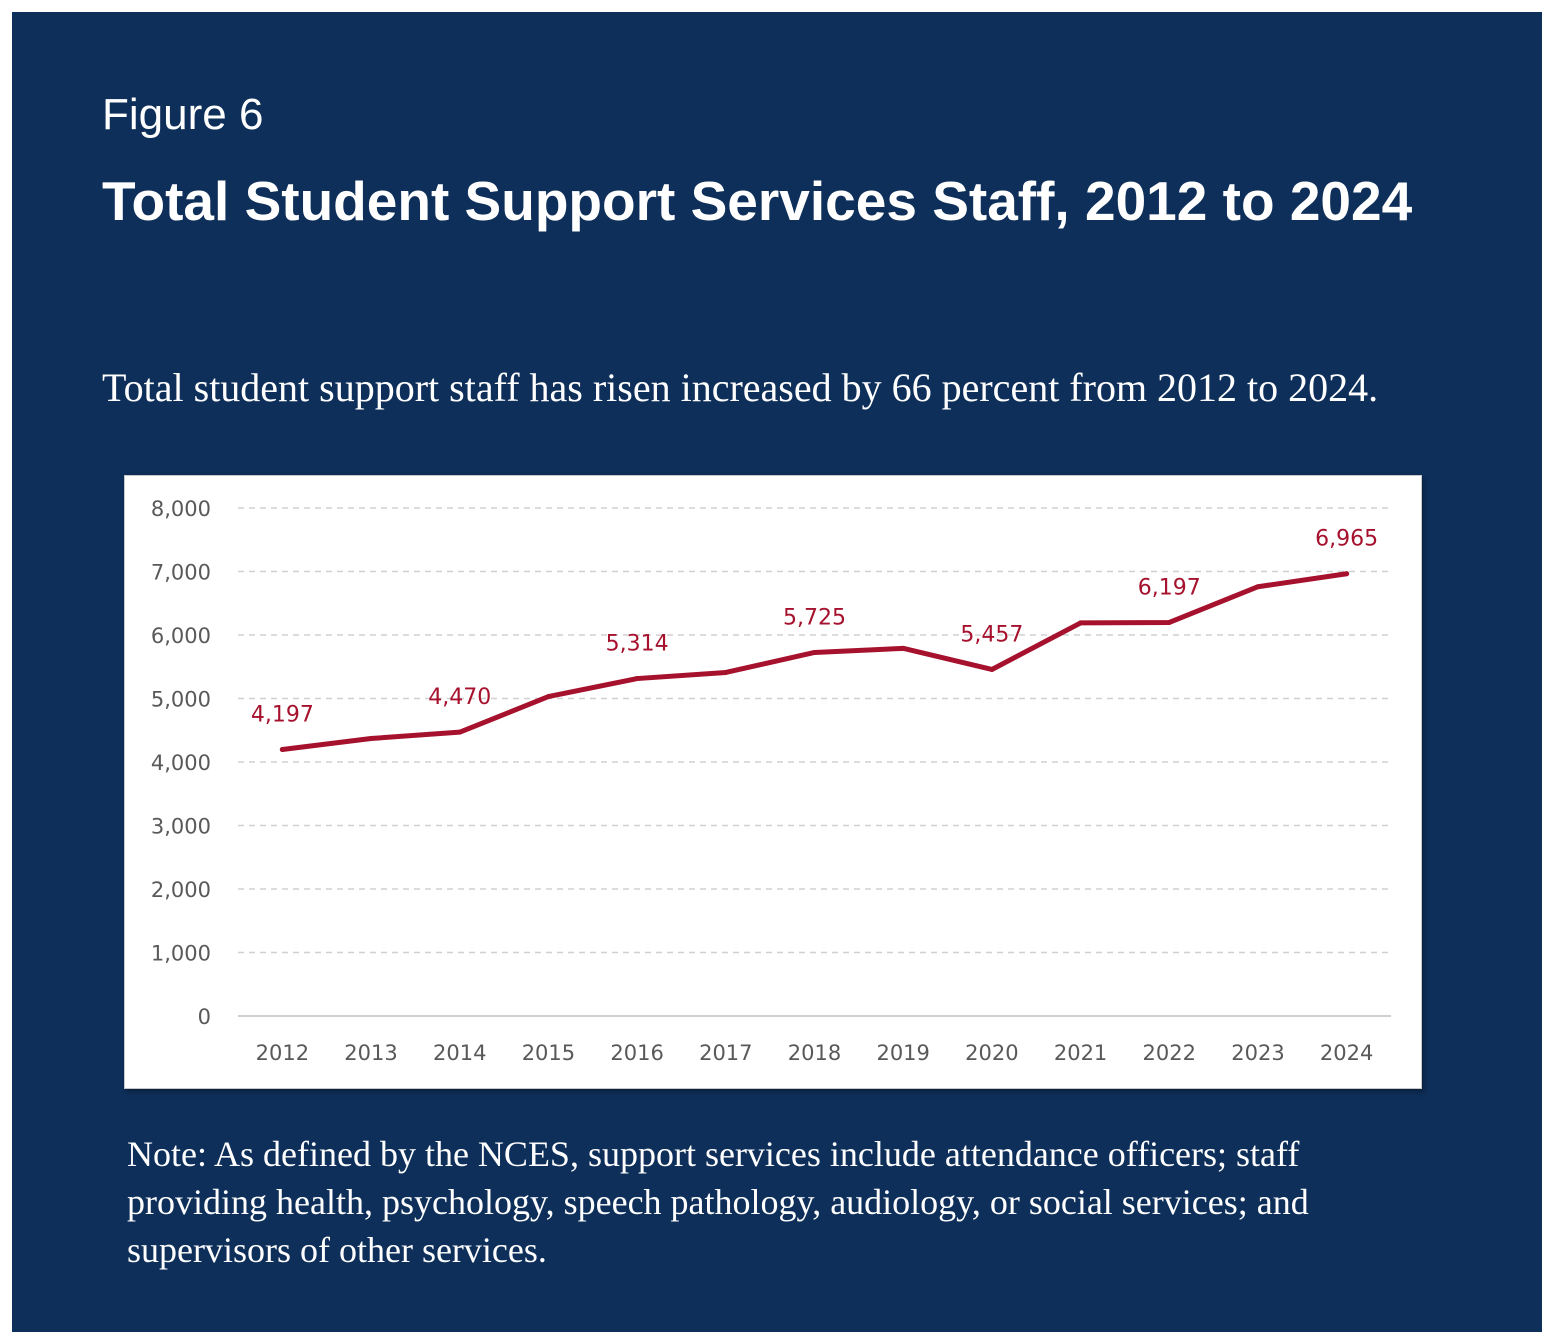 The width and height of the screenshot is (1553, 1343). What do you see at coordinates (991, 634) in the screenshot?
I see `data-label: 5,457` at bounding box center [991, 634].